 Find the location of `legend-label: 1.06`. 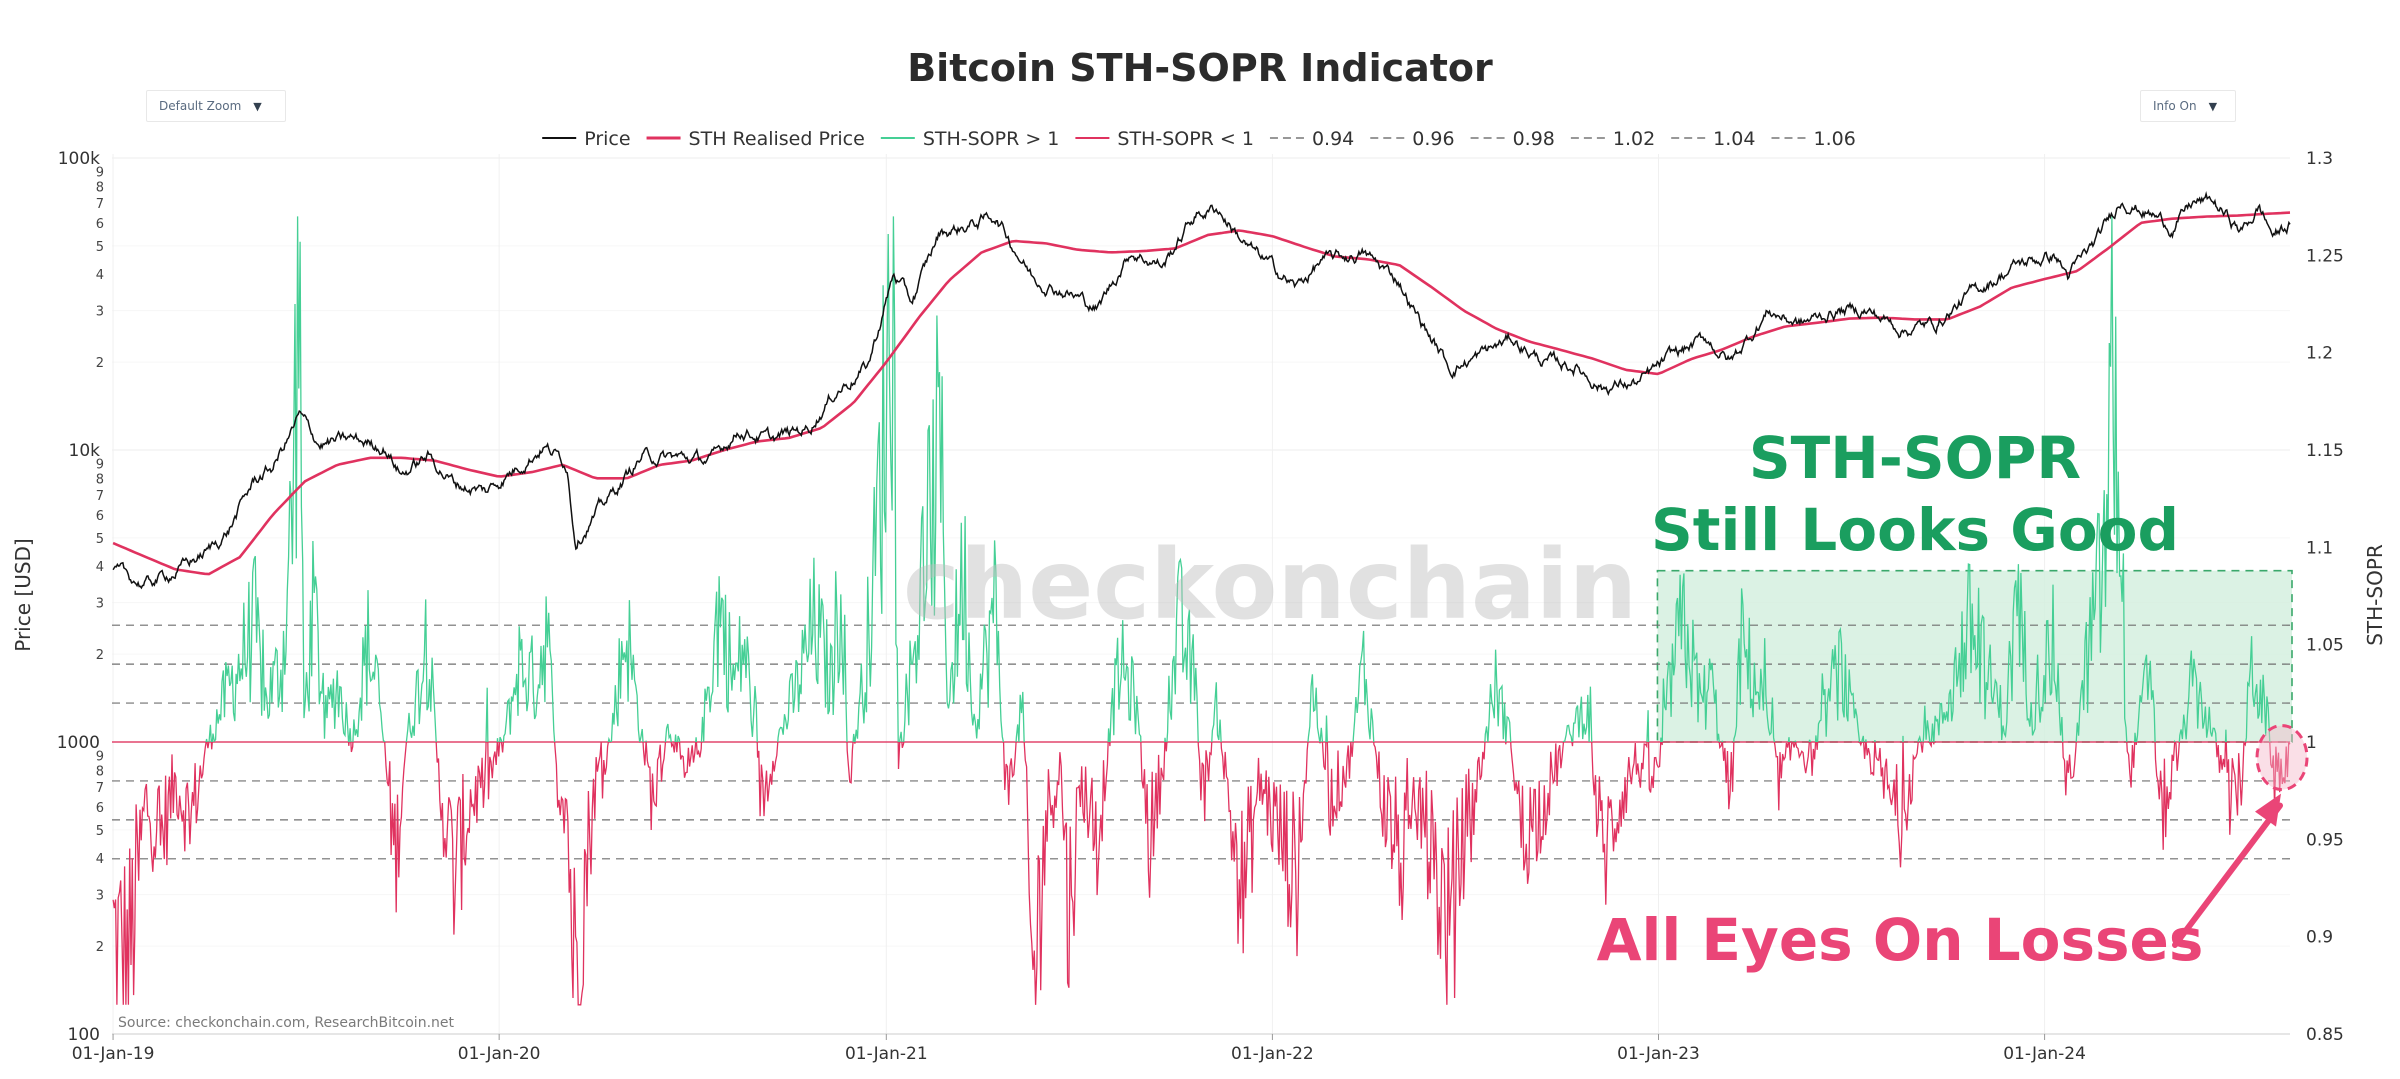

legend-label: 1.06 is located at coordinates (1834, 139).